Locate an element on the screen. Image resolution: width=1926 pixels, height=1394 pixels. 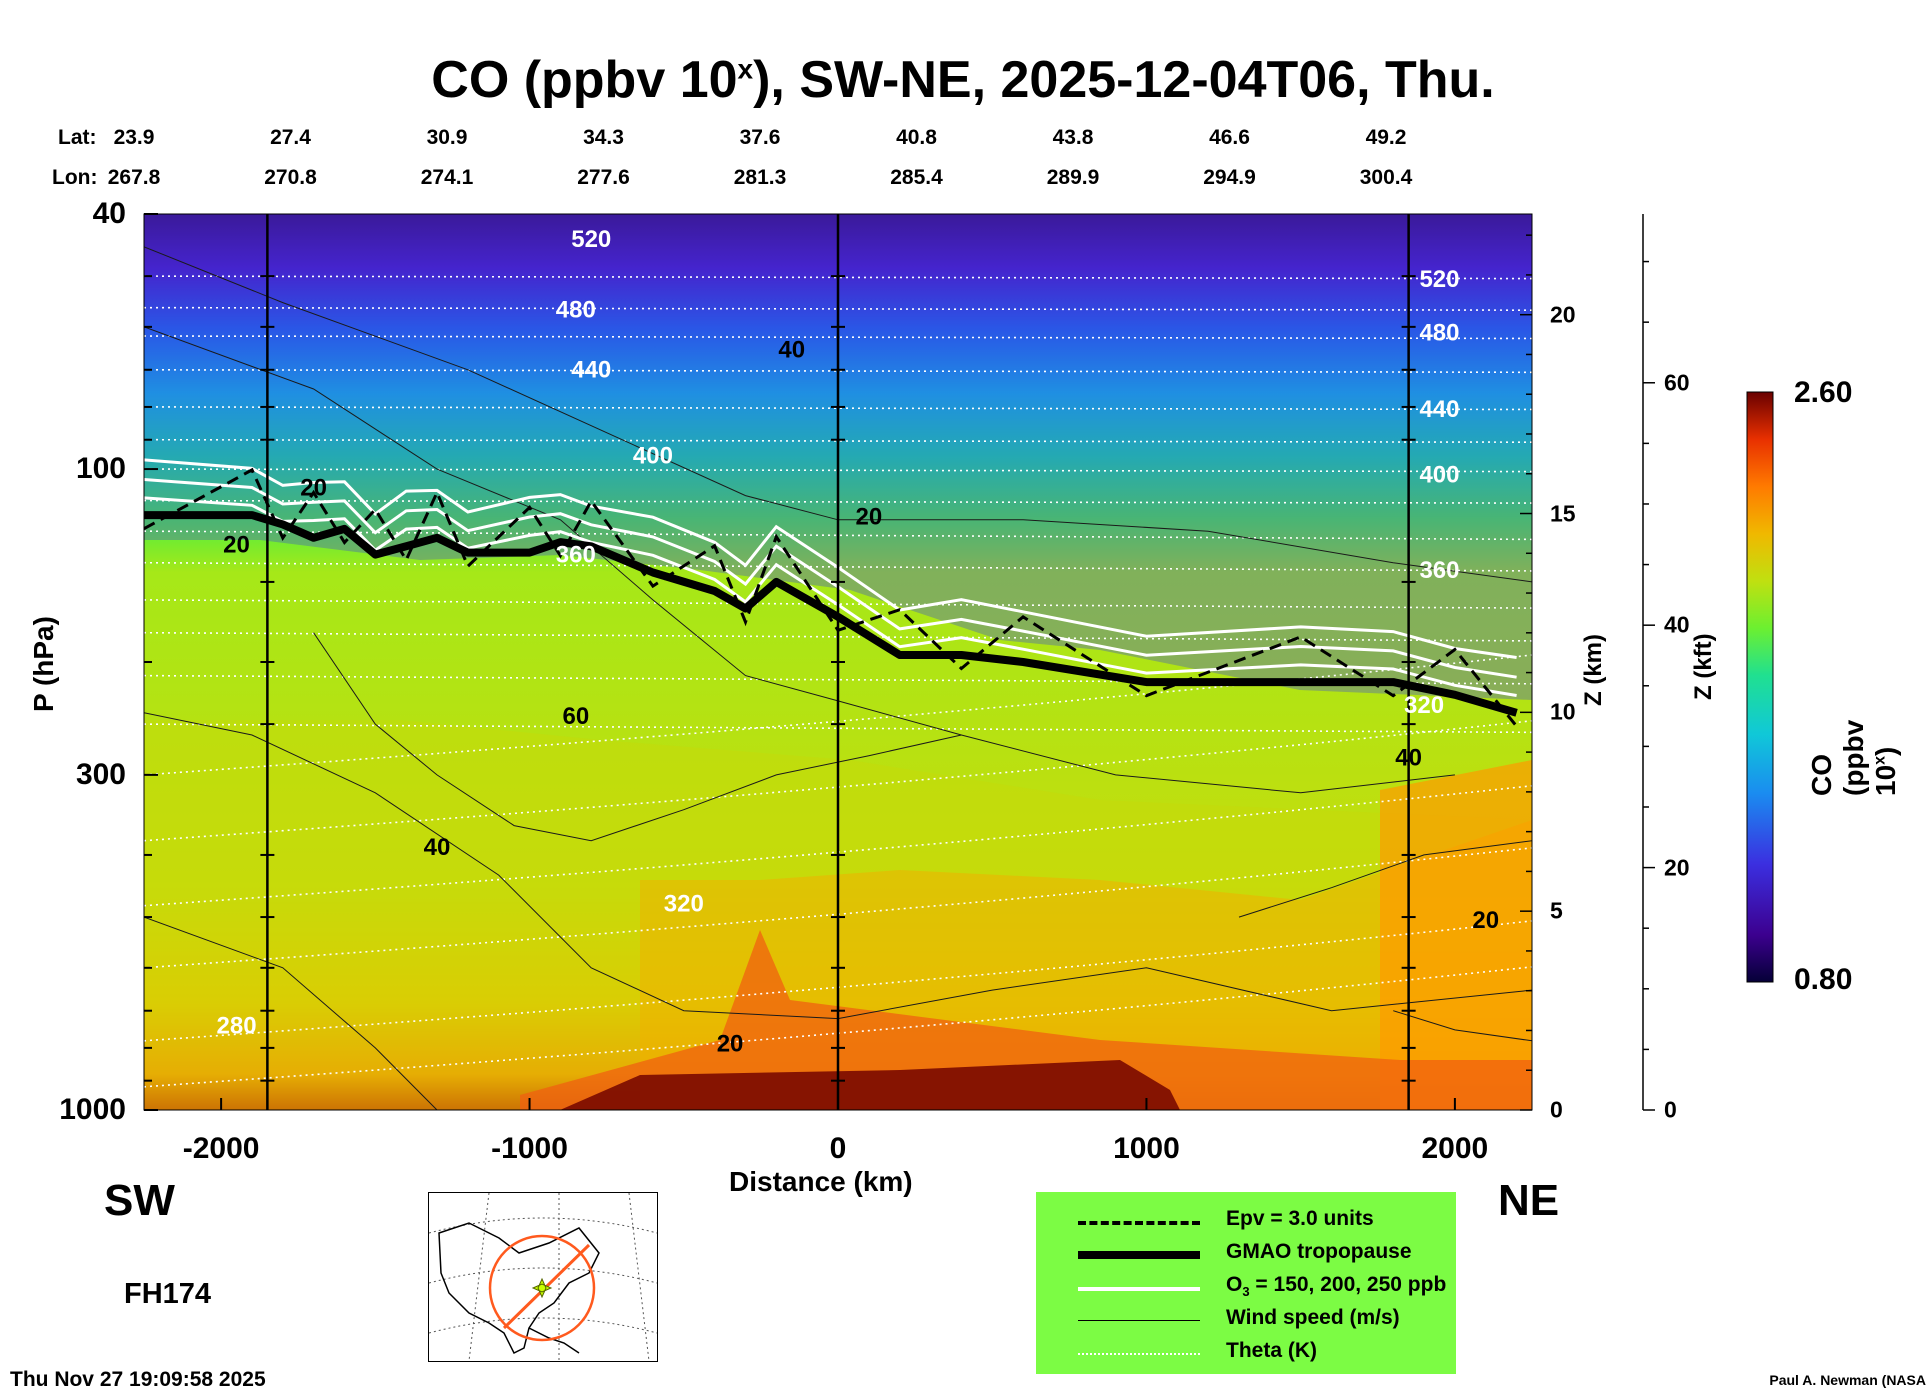
lon-value: 285.4 is located at coordinates (916, 177).